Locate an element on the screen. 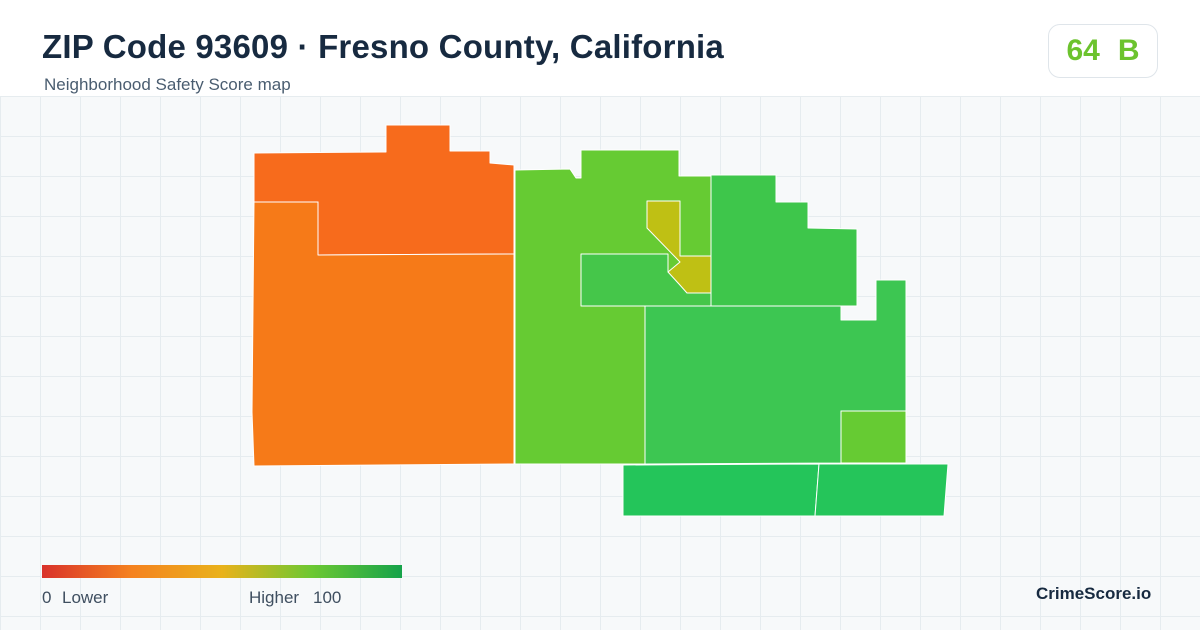 This screenshot has height=630, width=1200. legend-max-label: 100 is located at coordinates (327, 597).